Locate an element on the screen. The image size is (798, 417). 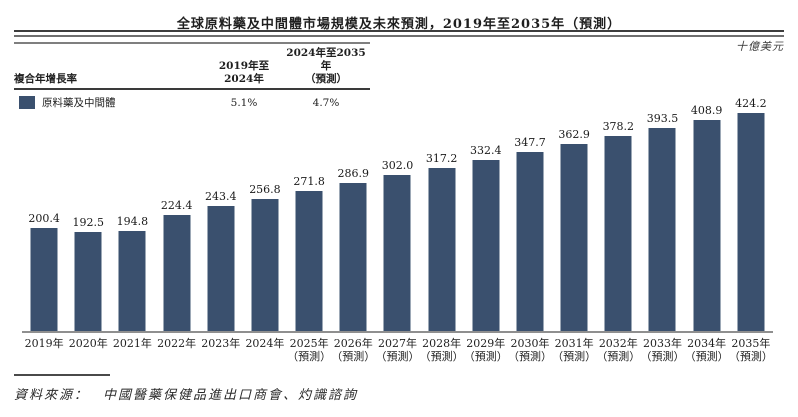
x-tick-label: 2023年 is located at coordinates (221, 343).